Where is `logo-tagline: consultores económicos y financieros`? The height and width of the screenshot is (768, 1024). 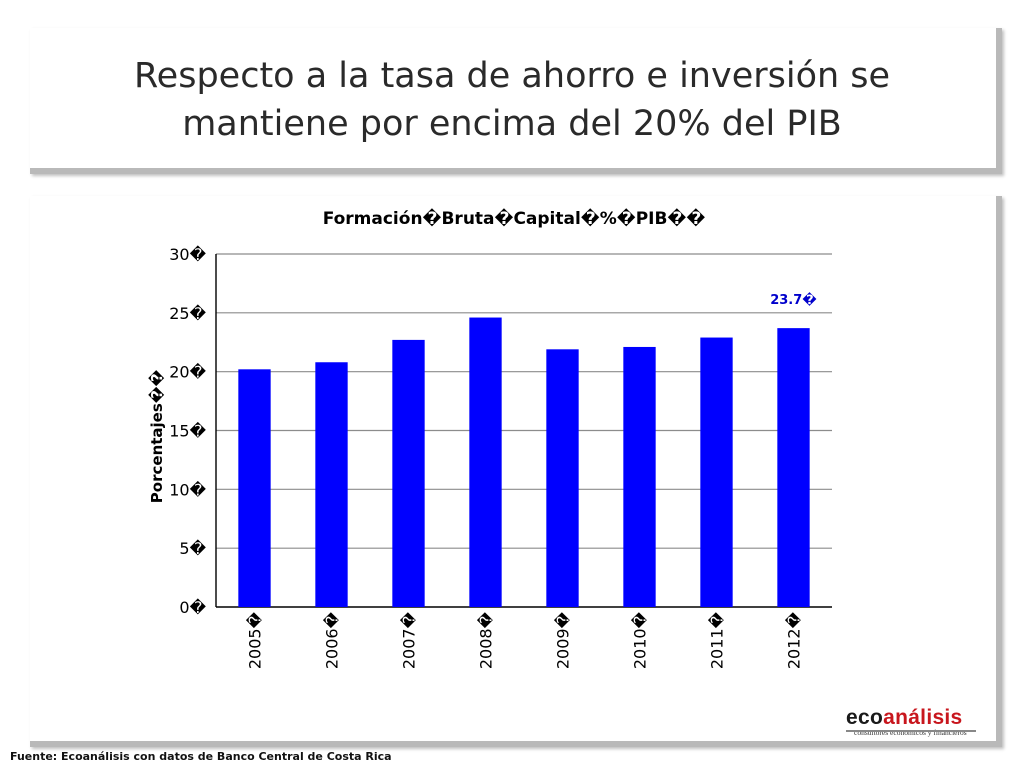 logo-tagline: consultores económicos y financieros is located at coordinates (910, 732).